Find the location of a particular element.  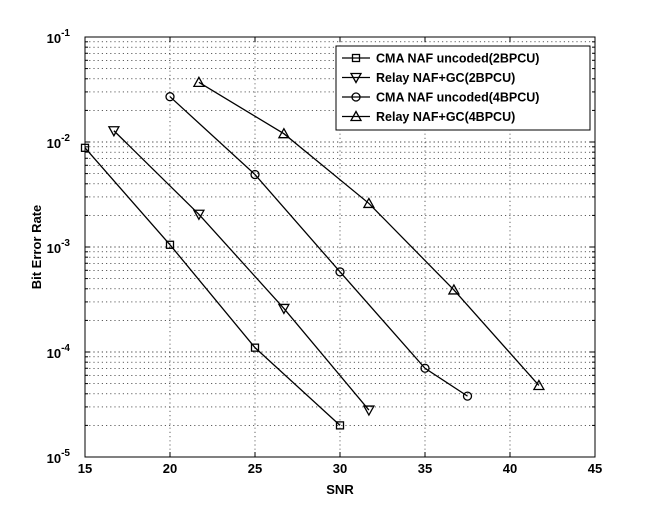

y-tick-label: 10⁻⁵ is located at coordinates (59, 457).